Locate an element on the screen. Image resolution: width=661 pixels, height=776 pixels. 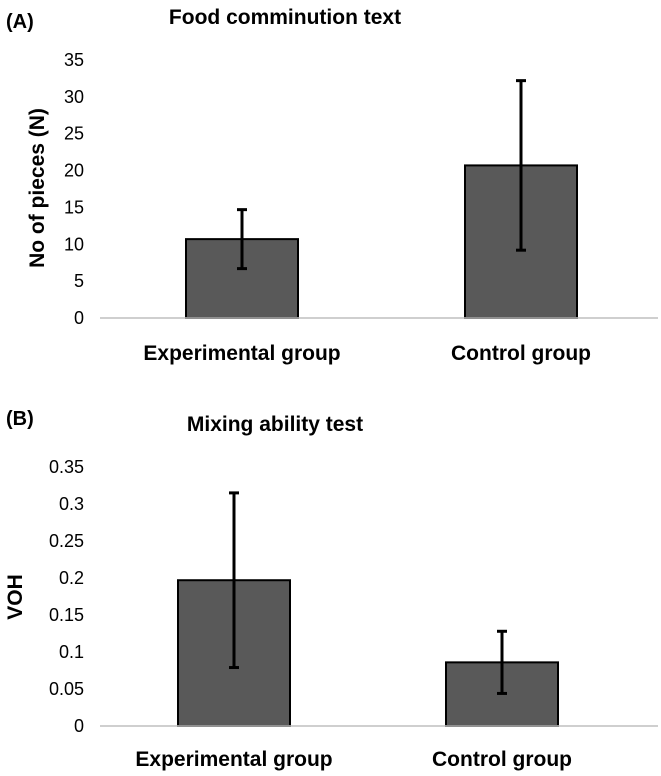
y-tick-label: 25 is located at coordinates (74, 134).